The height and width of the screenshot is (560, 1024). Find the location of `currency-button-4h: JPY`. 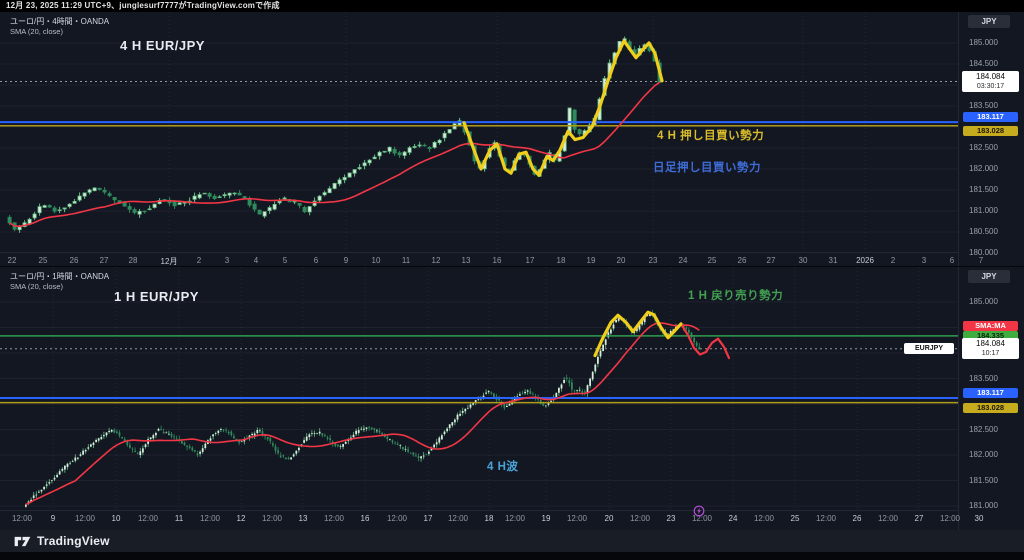

currency-button-4h: JPY is located at coordinates (989, 21).